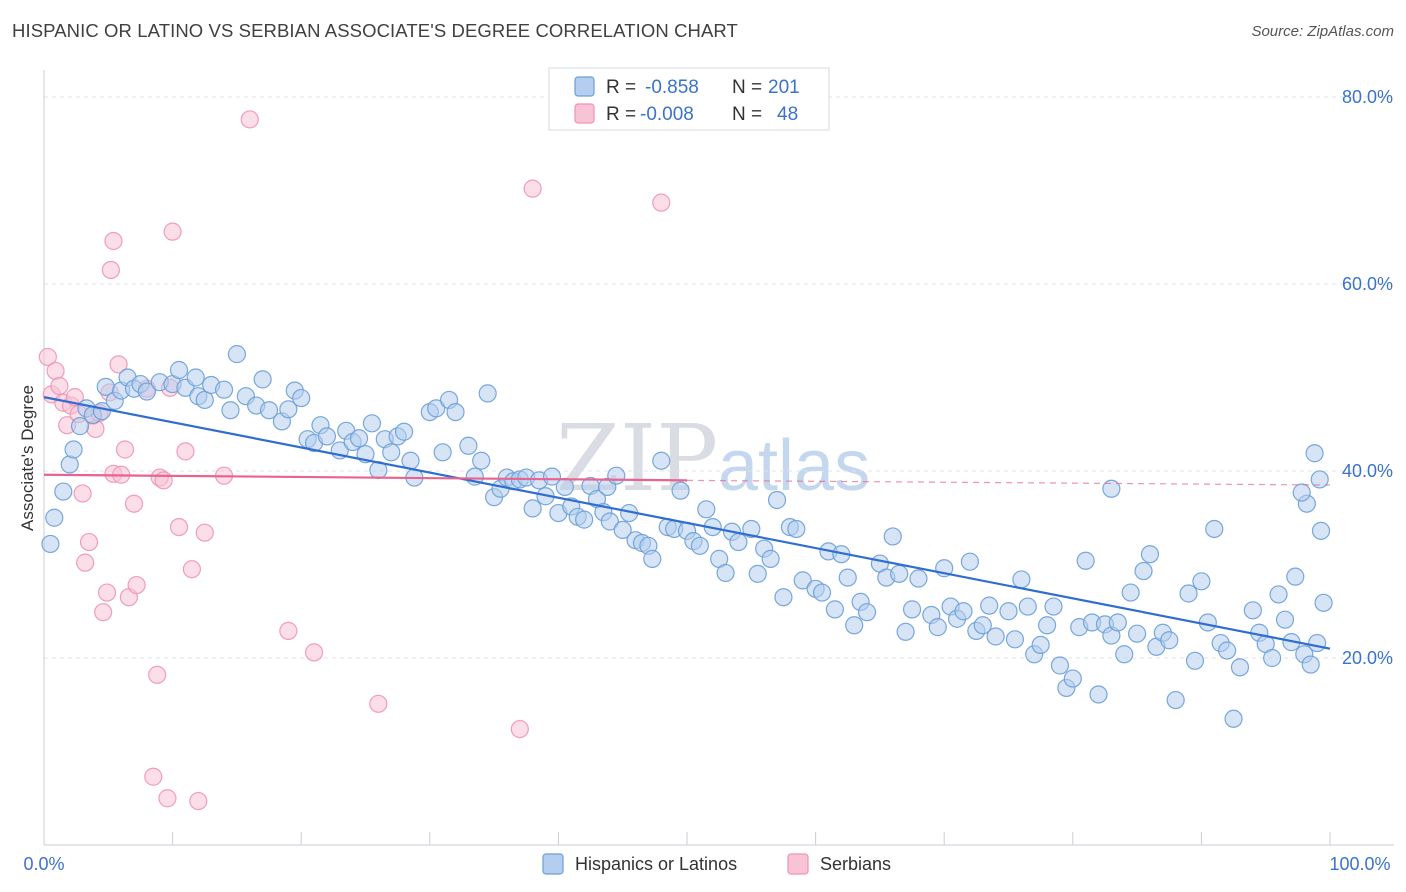 The height and width of the screenshot is (892, 1406). I want to click on legend-n-value-1: 201, so click(784, 87).